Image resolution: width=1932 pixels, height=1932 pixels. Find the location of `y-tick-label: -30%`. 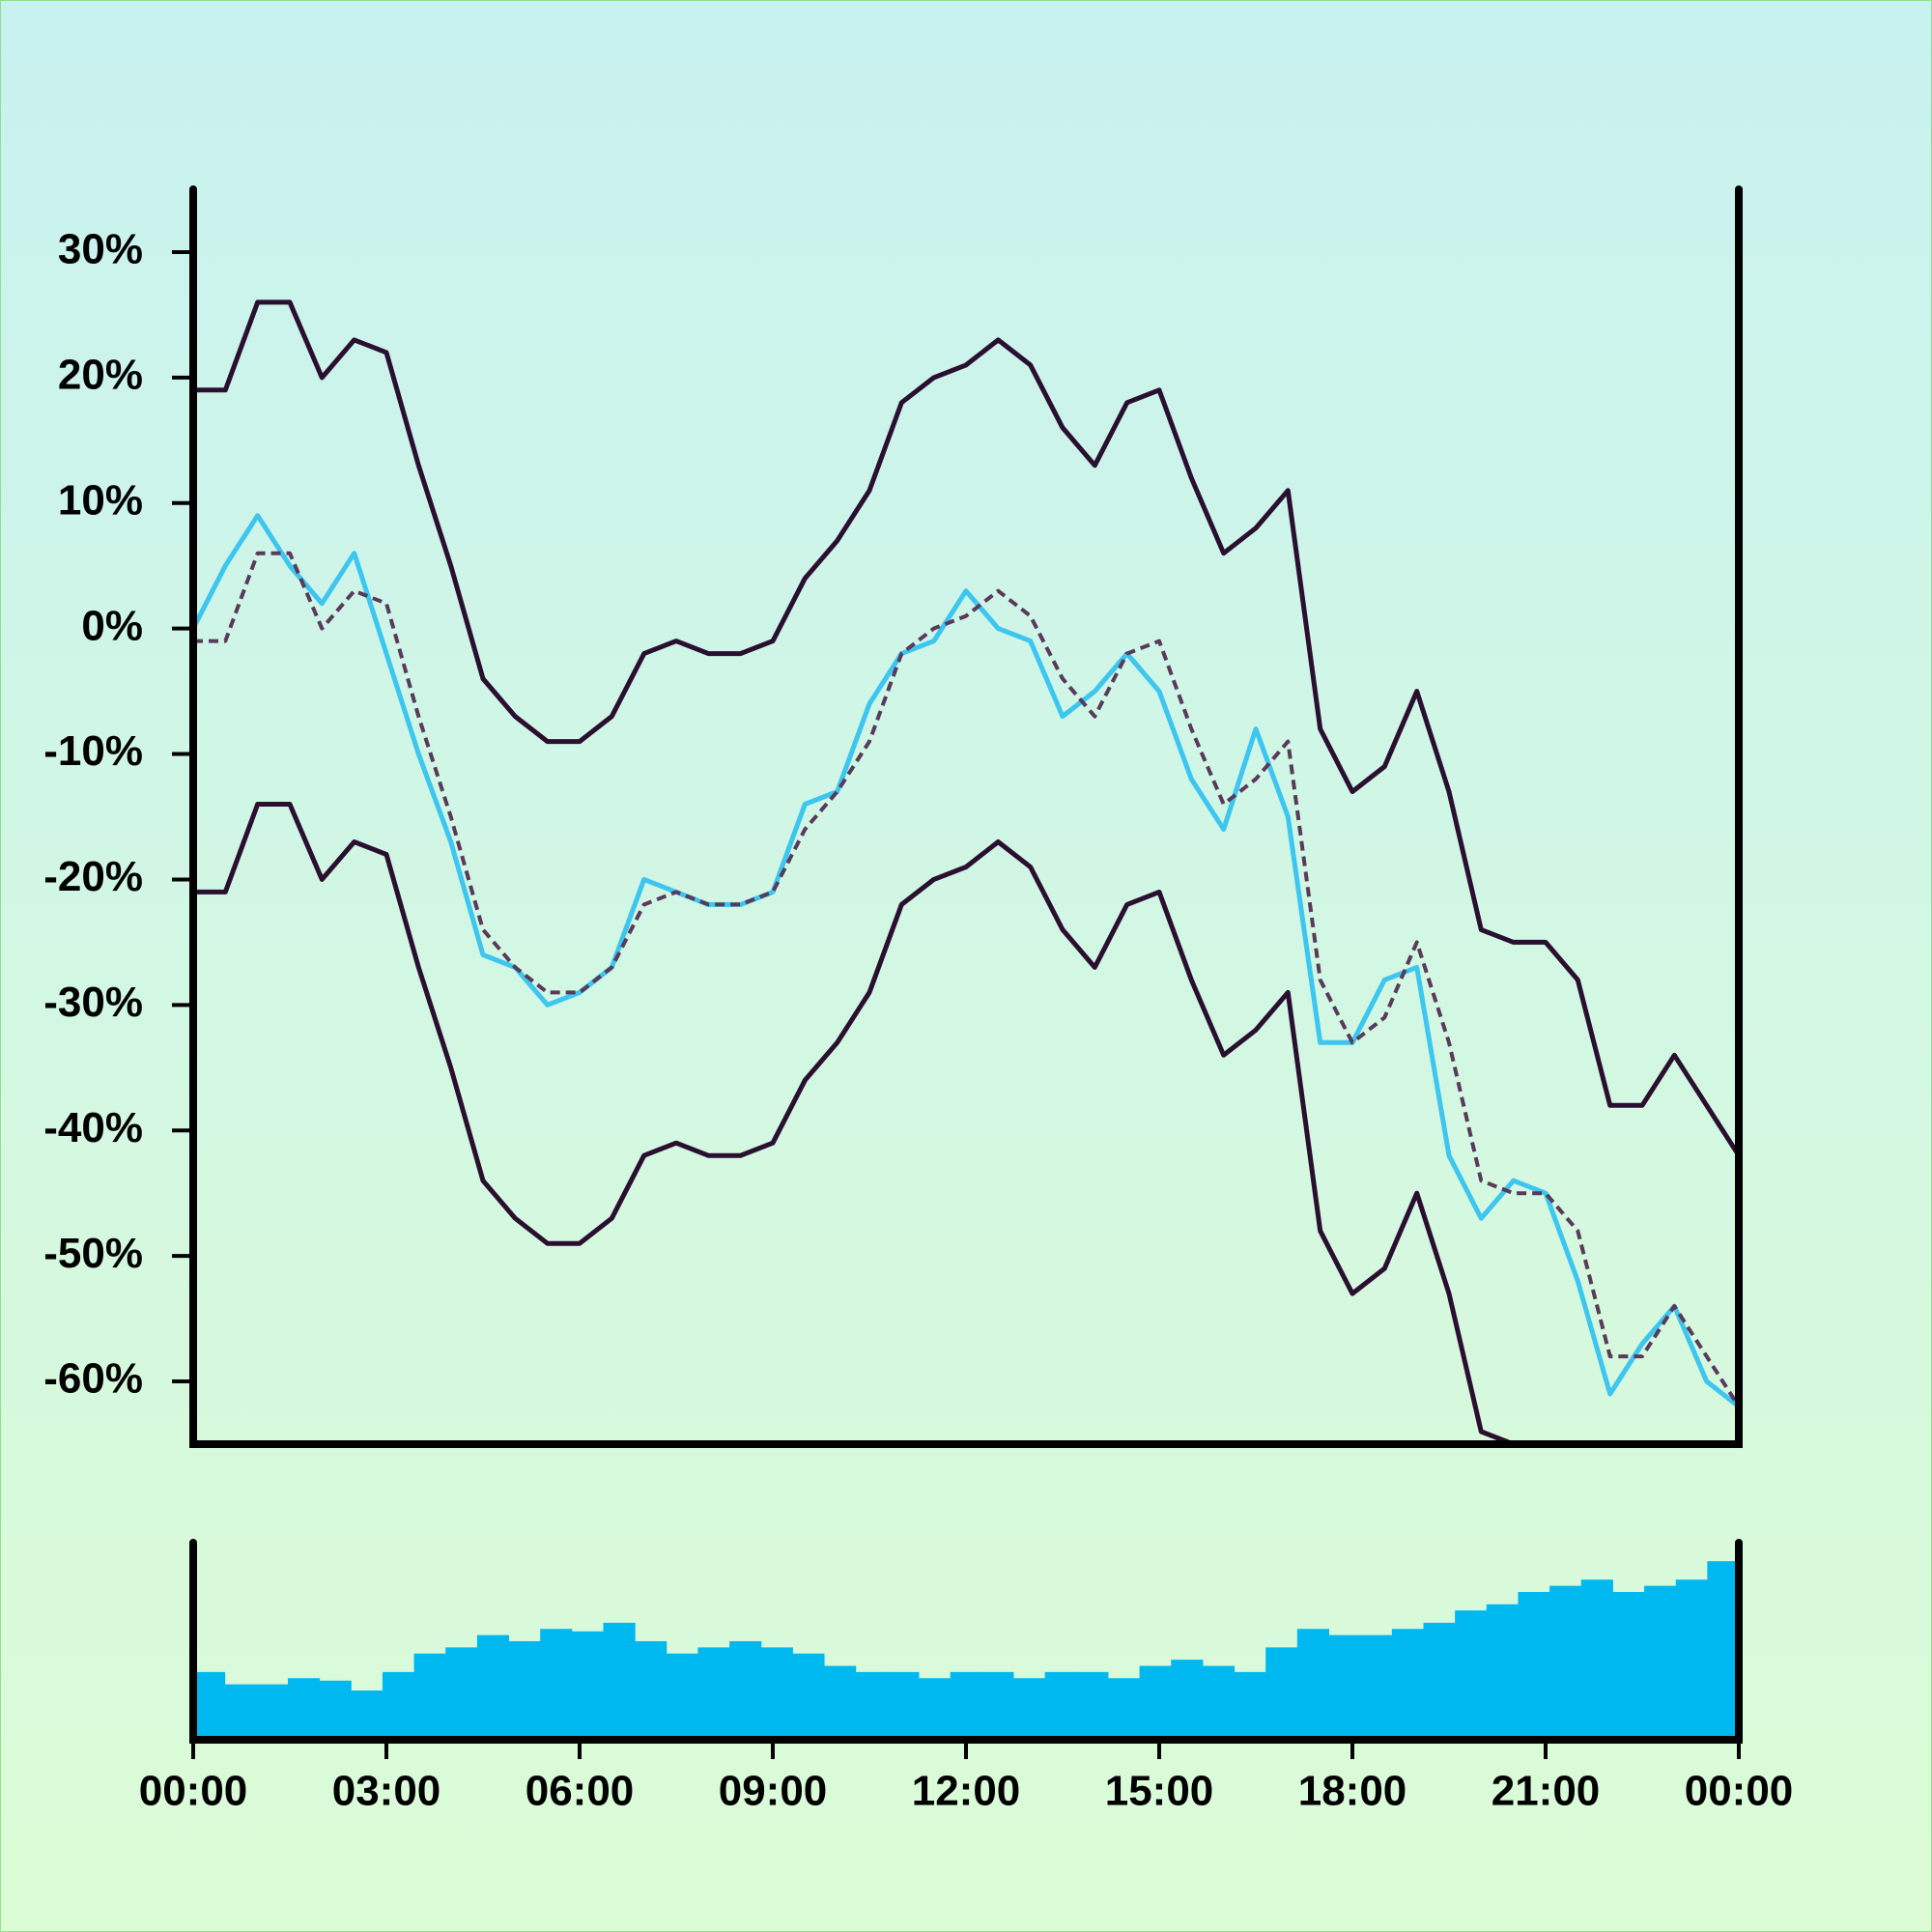

y-tick-label: -30% is located at coordinates (93, 1002).